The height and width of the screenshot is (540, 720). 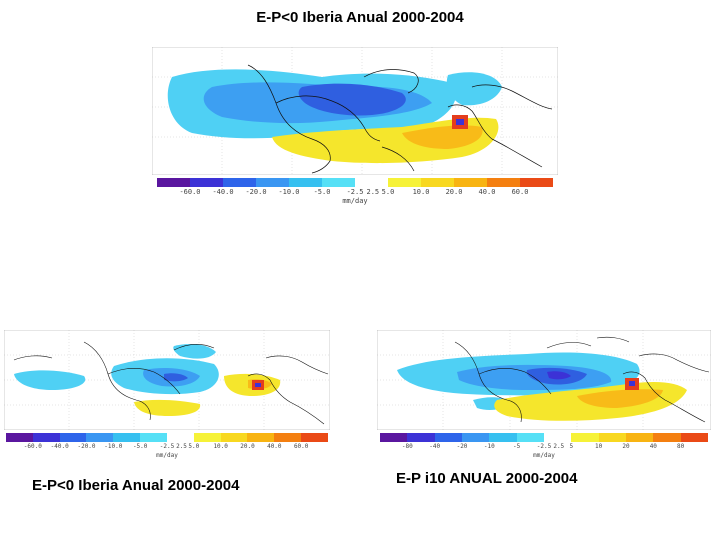 What do you see at coordinates (626, 446) in the screenshot?
I see `colorbar-tick-label: 20` at bounding box center [626, 446].